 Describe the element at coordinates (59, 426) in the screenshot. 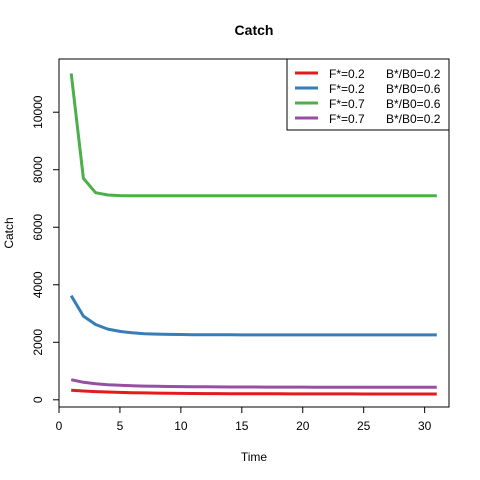

I see `x-tick-label: 0` at that location.